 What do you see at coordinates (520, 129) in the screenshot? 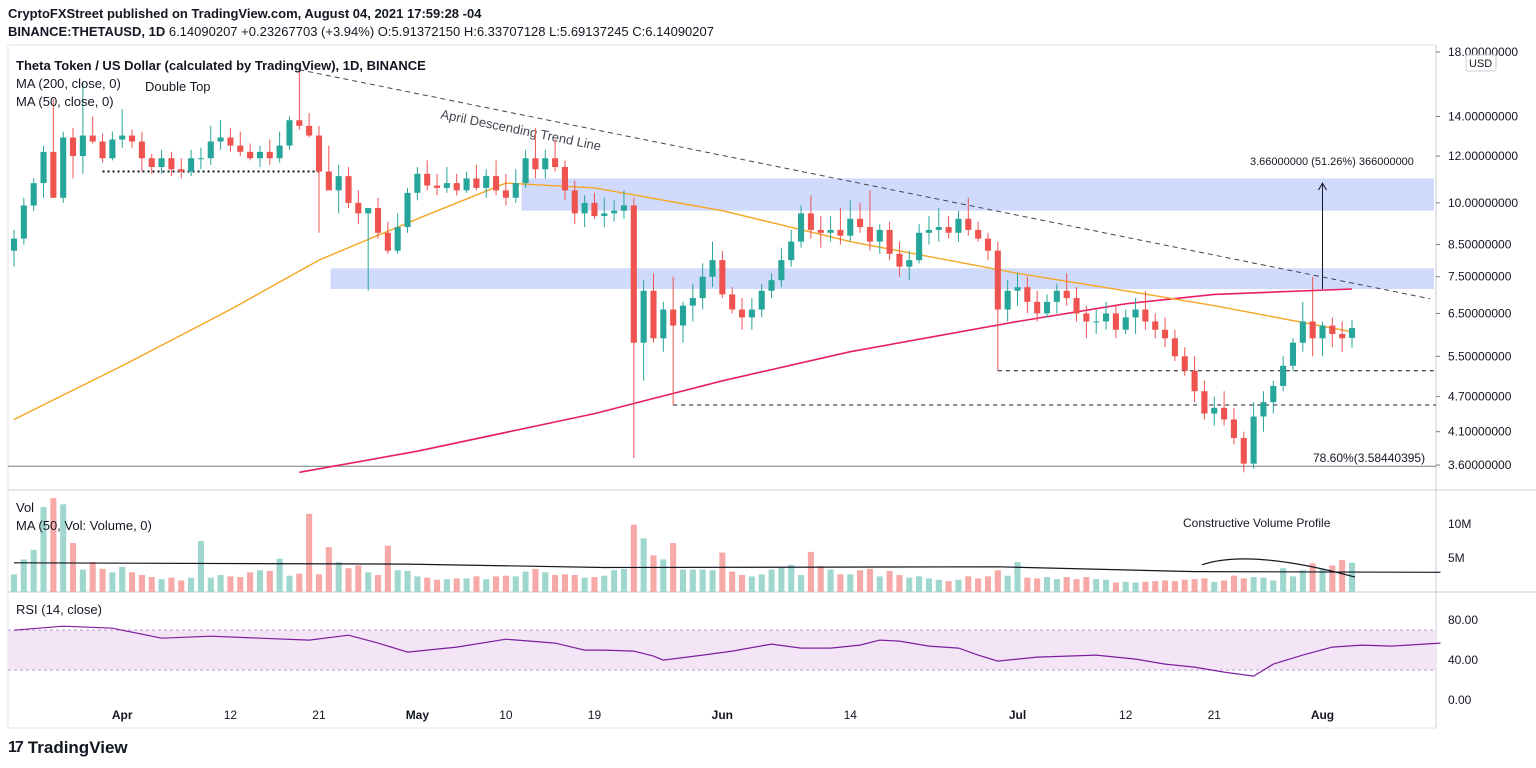
I see `trend-line-label: April Descending Trend Line` at bounding box center [520, 129].